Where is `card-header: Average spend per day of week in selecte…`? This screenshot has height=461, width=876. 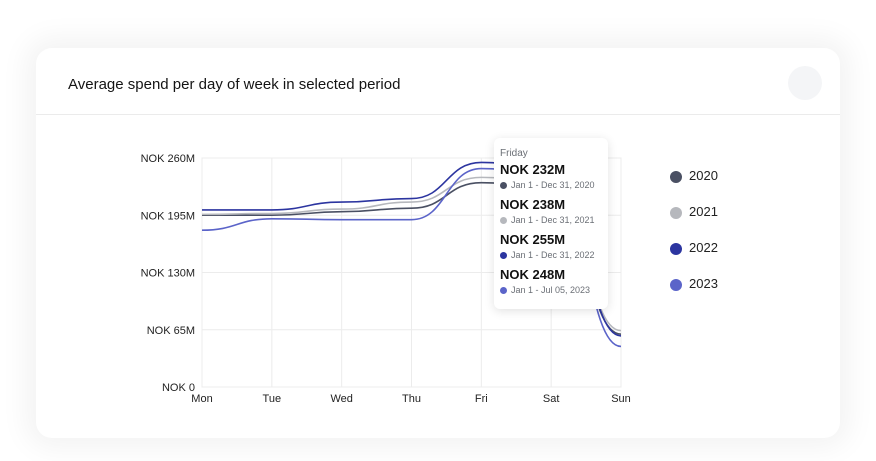 card-header: Average spend per day of week in selecte… is located at coordinates (438, 81).